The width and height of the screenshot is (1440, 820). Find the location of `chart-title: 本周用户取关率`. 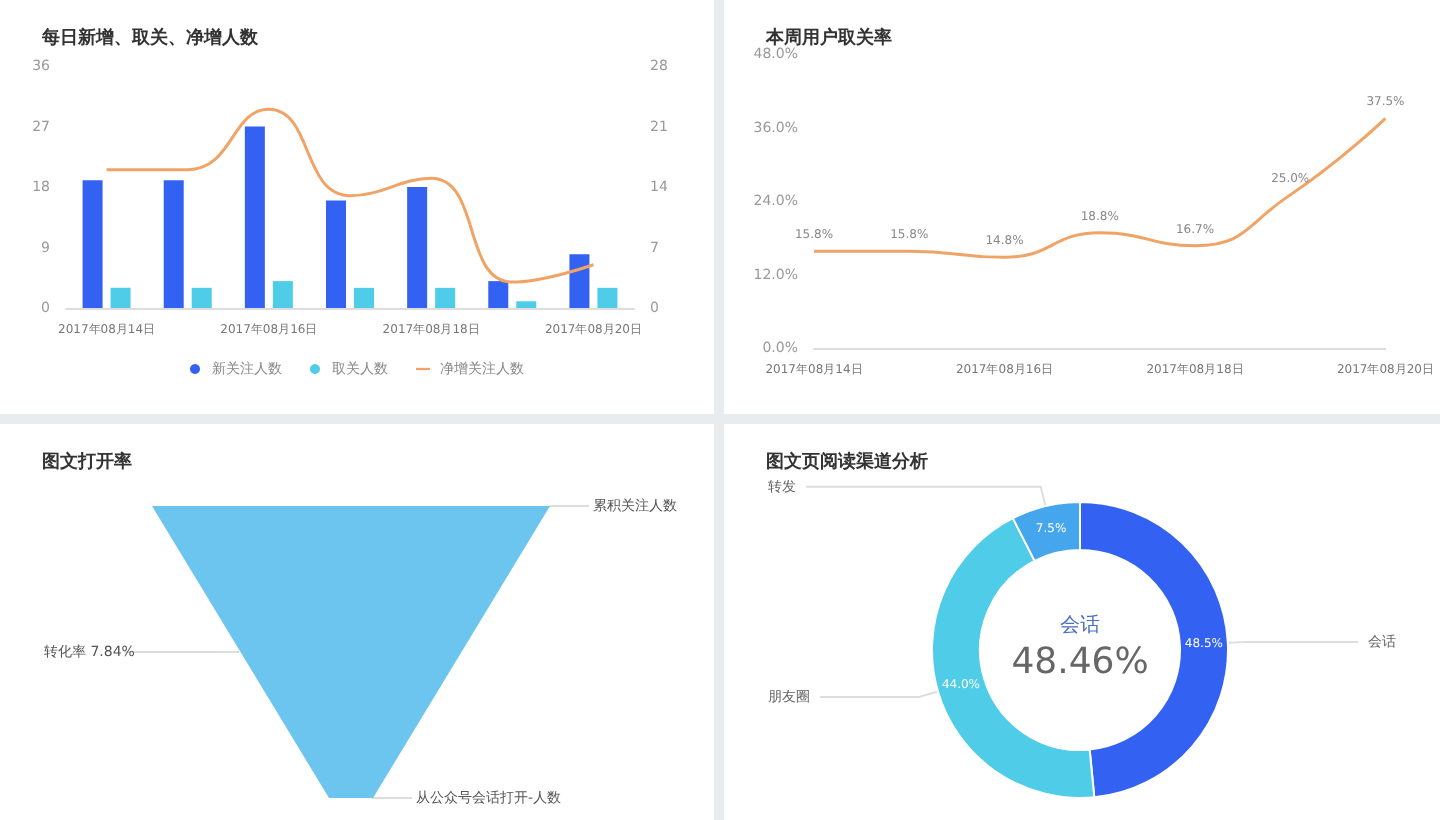

chart-title: 本周用户取关率 is located at coordinates (828, 38).